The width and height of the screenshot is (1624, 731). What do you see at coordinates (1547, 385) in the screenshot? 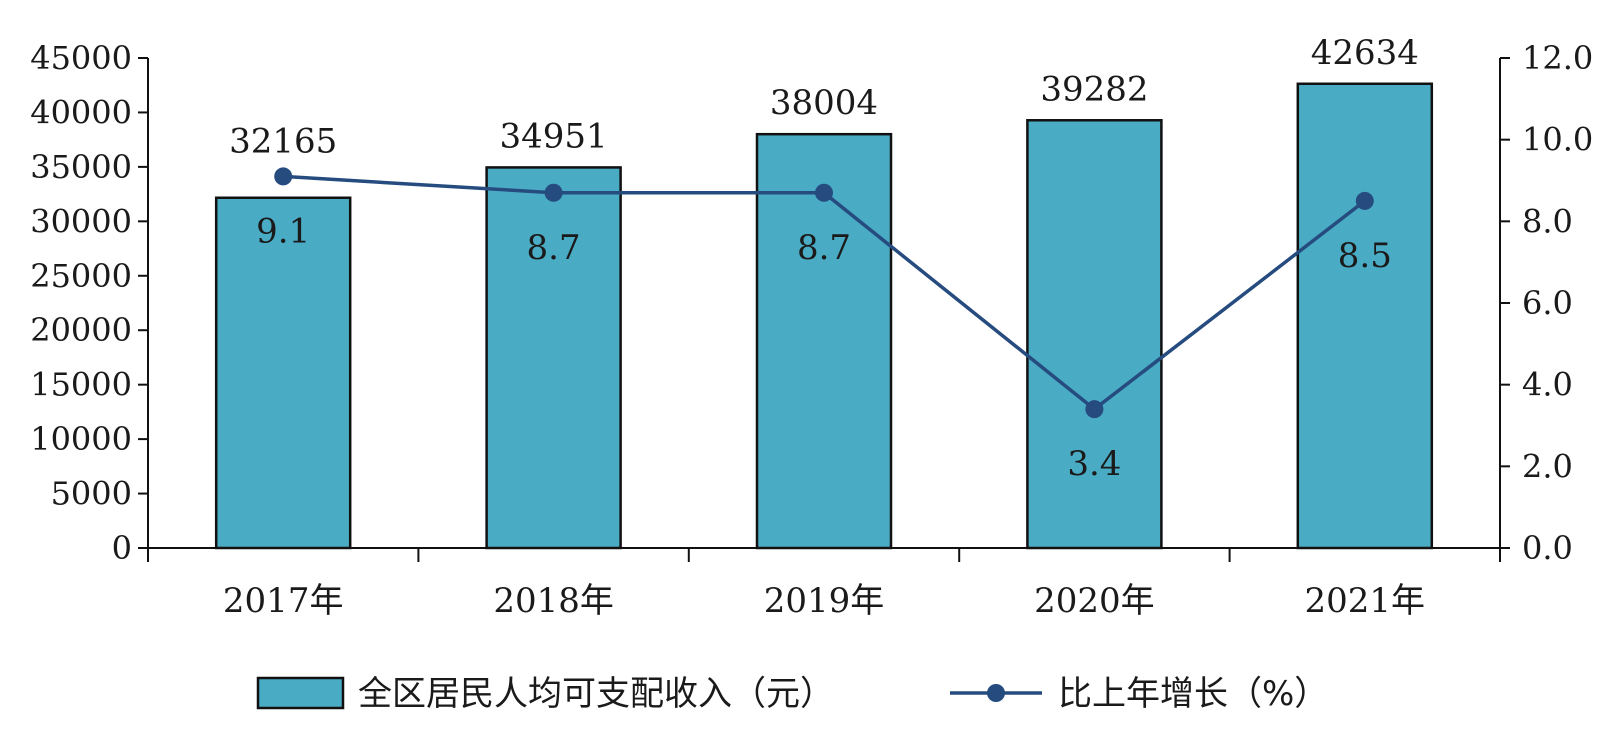
I see `right-tick-label-2: 4.0` at bounding box center [1547, 385].